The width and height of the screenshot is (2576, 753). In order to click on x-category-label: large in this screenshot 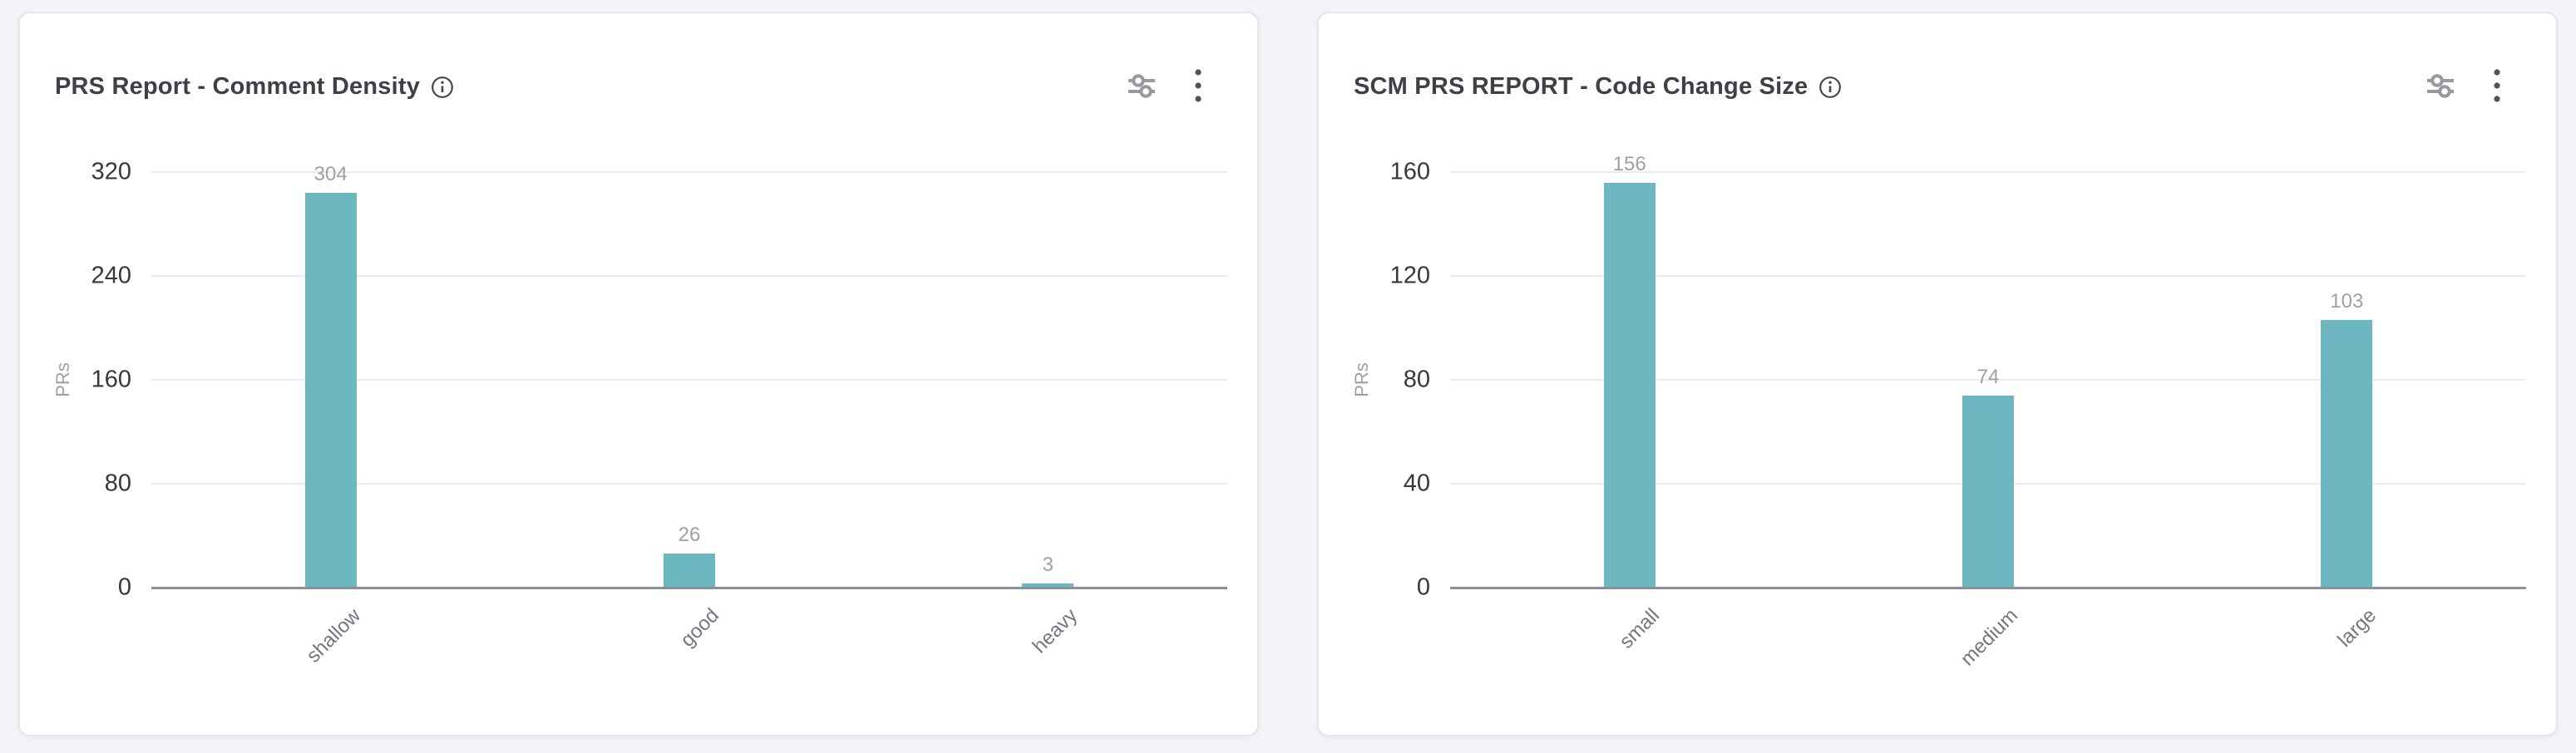, I will do `click(2357, 628)`.